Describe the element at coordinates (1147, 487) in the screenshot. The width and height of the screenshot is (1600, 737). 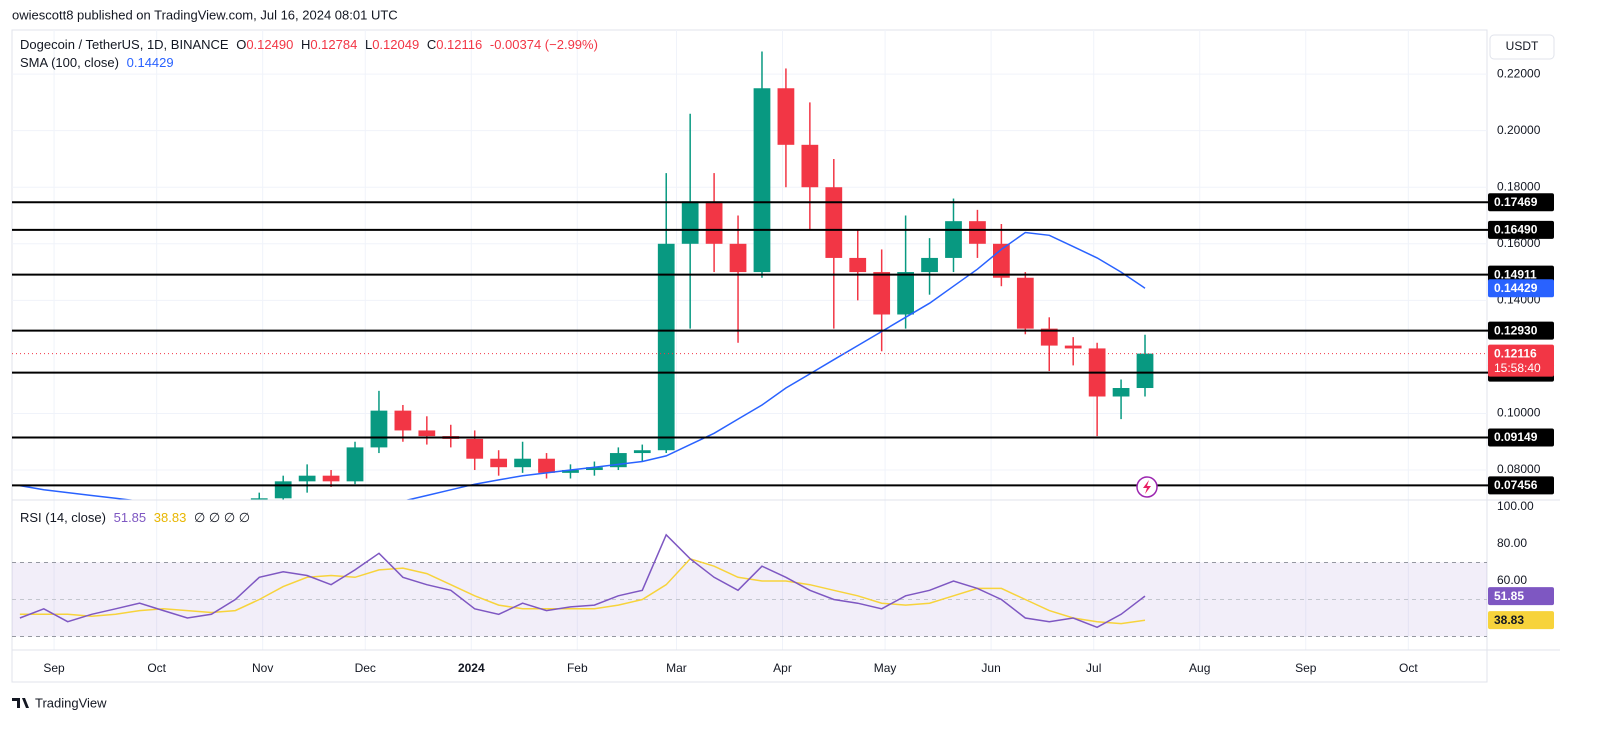
I see `alert-icon` at that location.